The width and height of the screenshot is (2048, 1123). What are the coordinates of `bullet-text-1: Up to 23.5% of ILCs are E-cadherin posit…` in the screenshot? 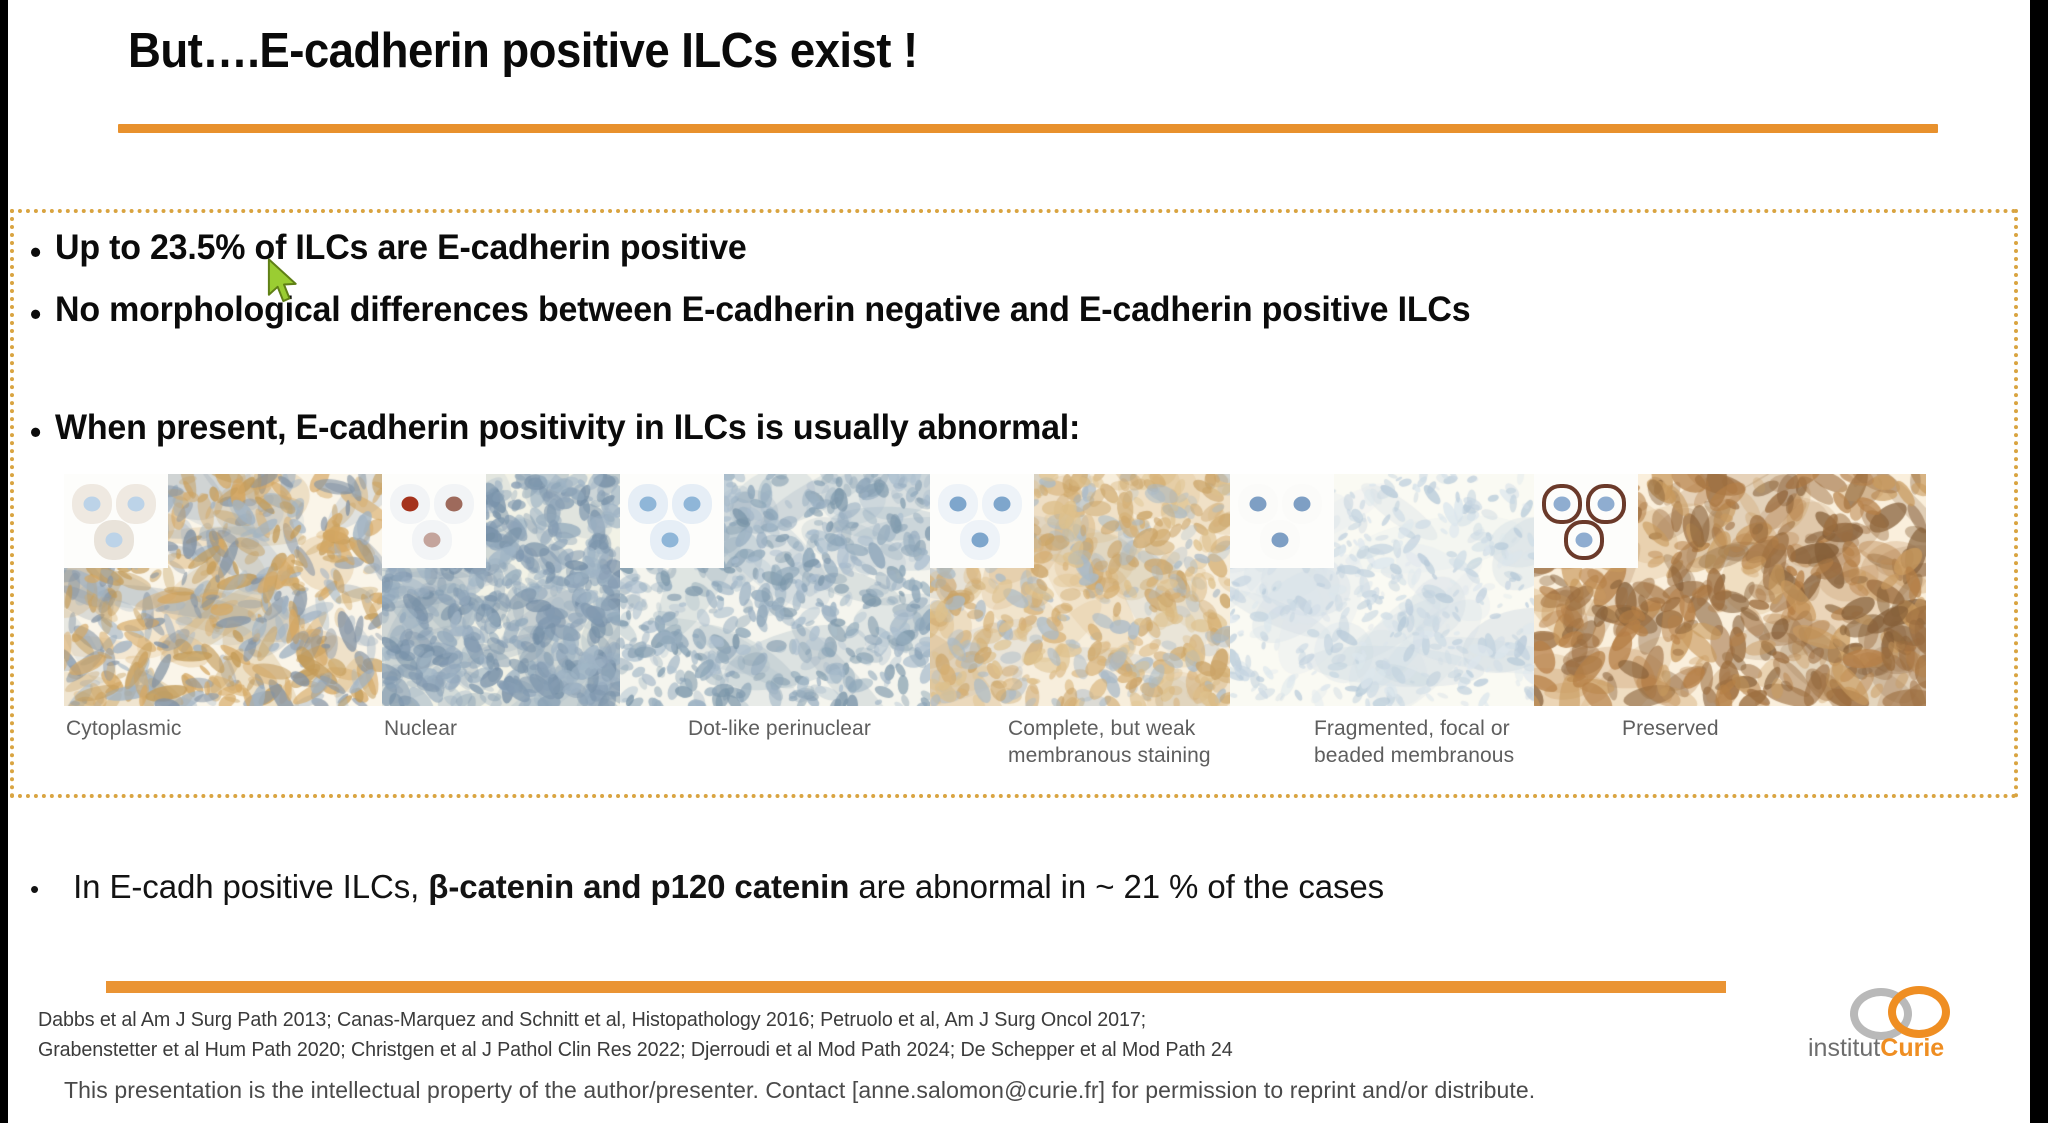 It's located at (401, 247).